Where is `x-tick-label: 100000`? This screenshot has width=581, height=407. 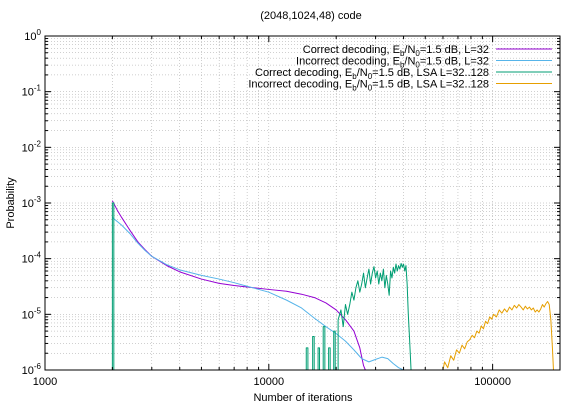 x-tick-label: 100000 is located at coordinates (492, 382).